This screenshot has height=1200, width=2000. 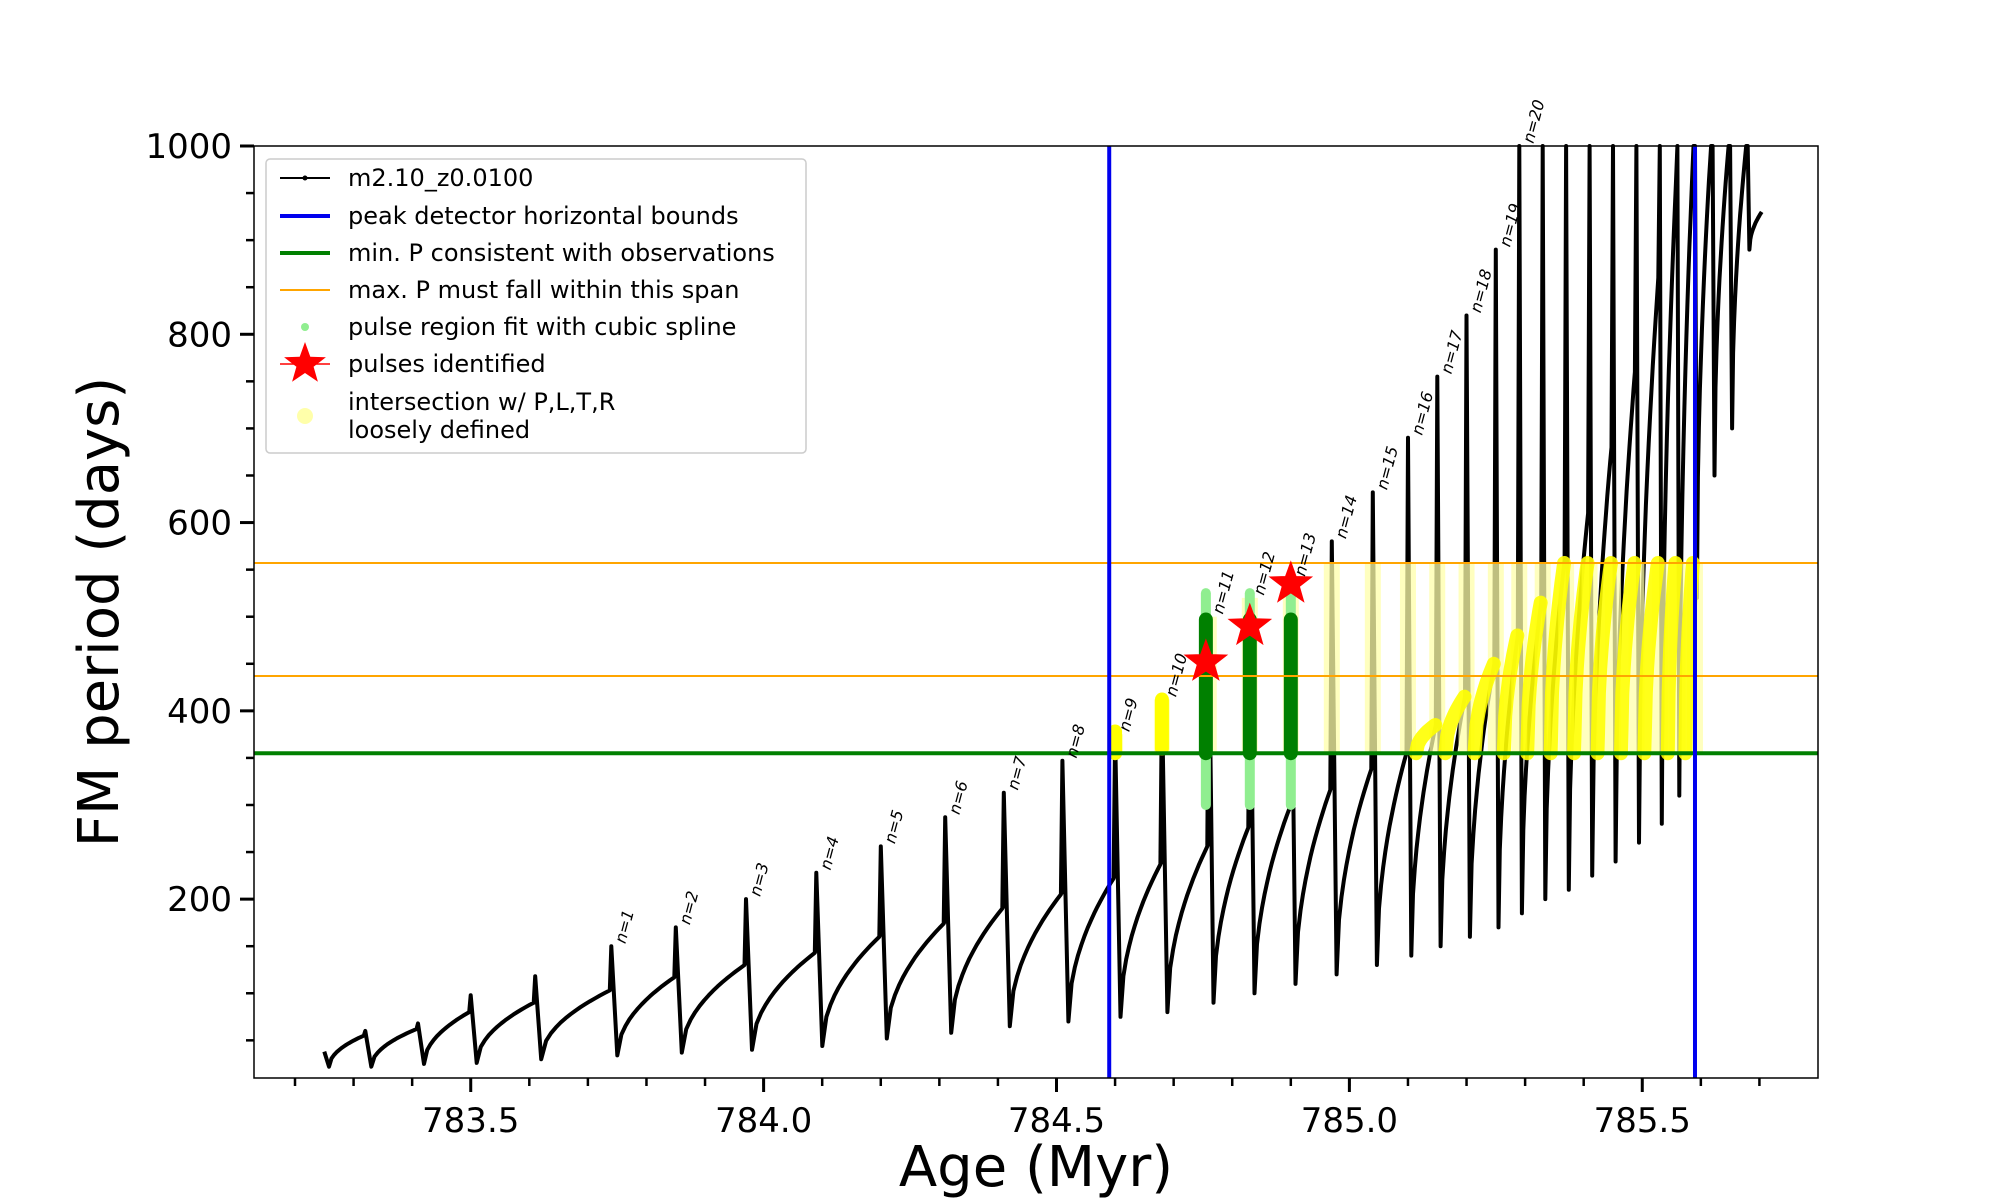 What do you see at coordinates (1036, 1167) in the screenshot?
I see `x-axis-title: Age (Myr)` at bounding box center [1036, 1167].